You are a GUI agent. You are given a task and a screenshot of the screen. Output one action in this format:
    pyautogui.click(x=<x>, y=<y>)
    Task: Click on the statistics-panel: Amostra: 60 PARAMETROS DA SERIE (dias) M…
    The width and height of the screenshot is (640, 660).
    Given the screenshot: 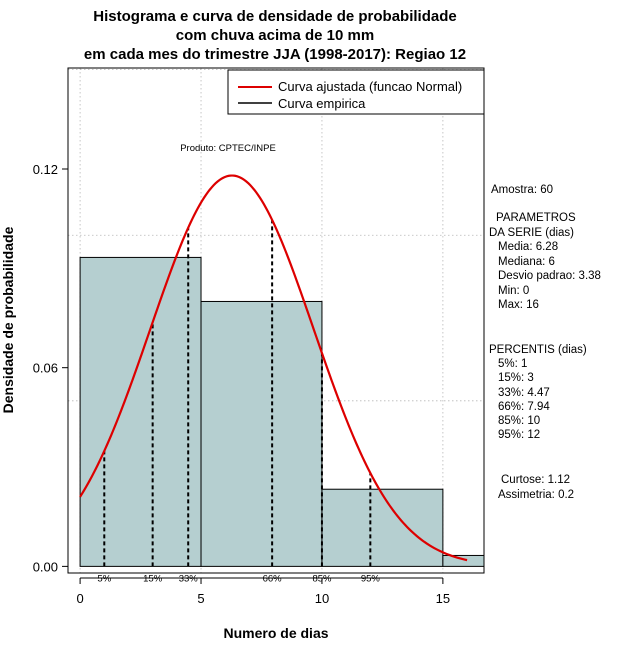 What is the action you would take?
    pyautogui.click(x=545, y=342)
    